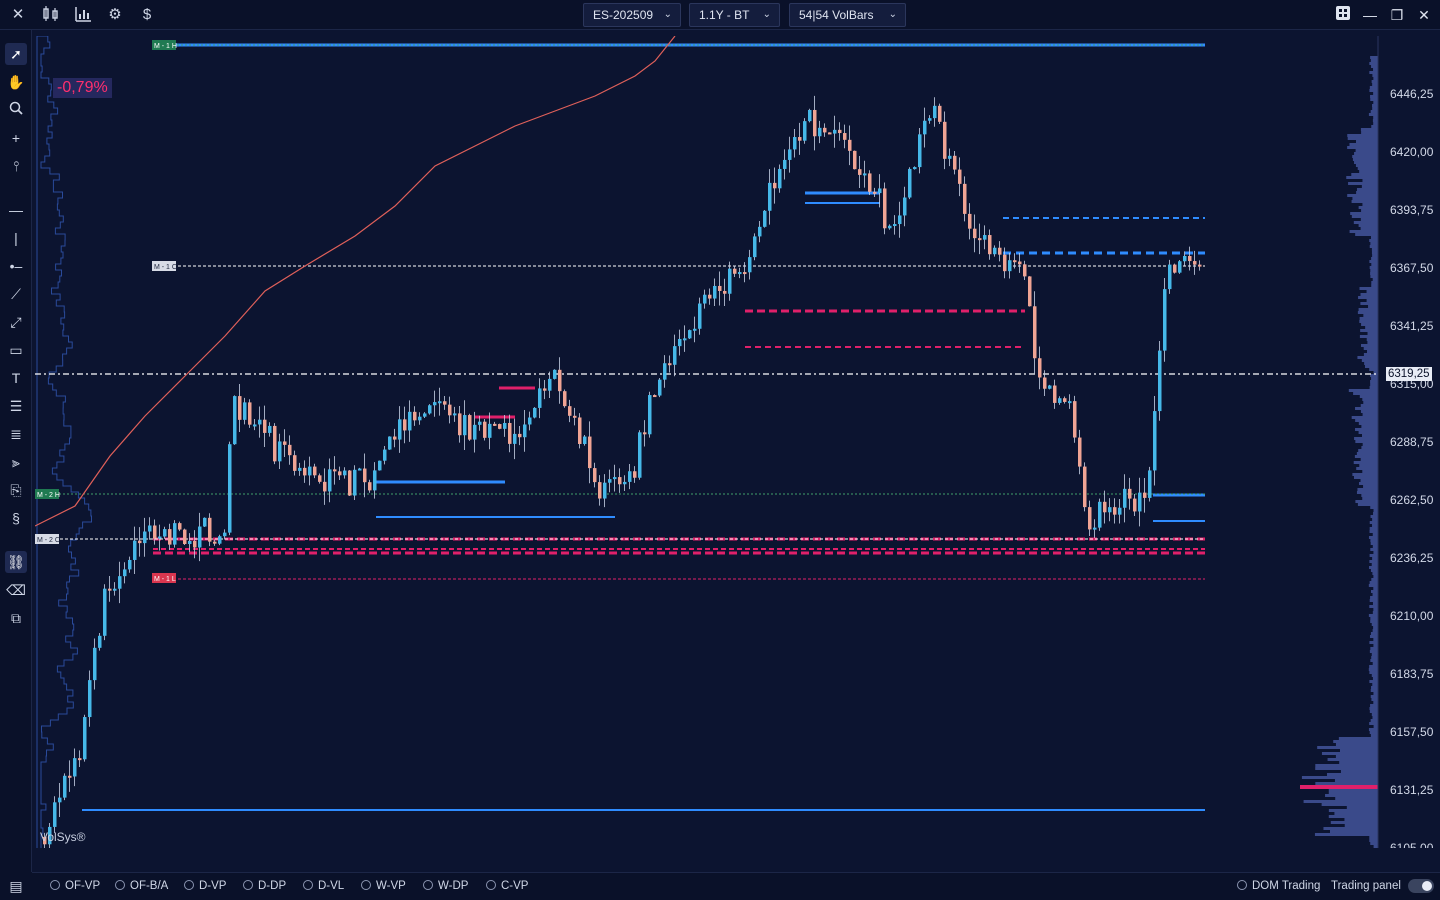 The width and height of the screenshot is (1440, 900). What do you see at coordinates (445, 886) in the screenshot?
I see `study-w-dp: W-DP` at bounding box center [445, 886].